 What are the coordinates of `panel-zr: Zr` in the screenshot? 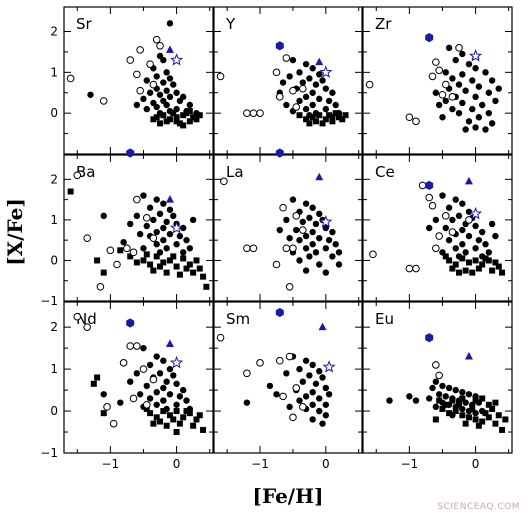 It's located at (437, 80).